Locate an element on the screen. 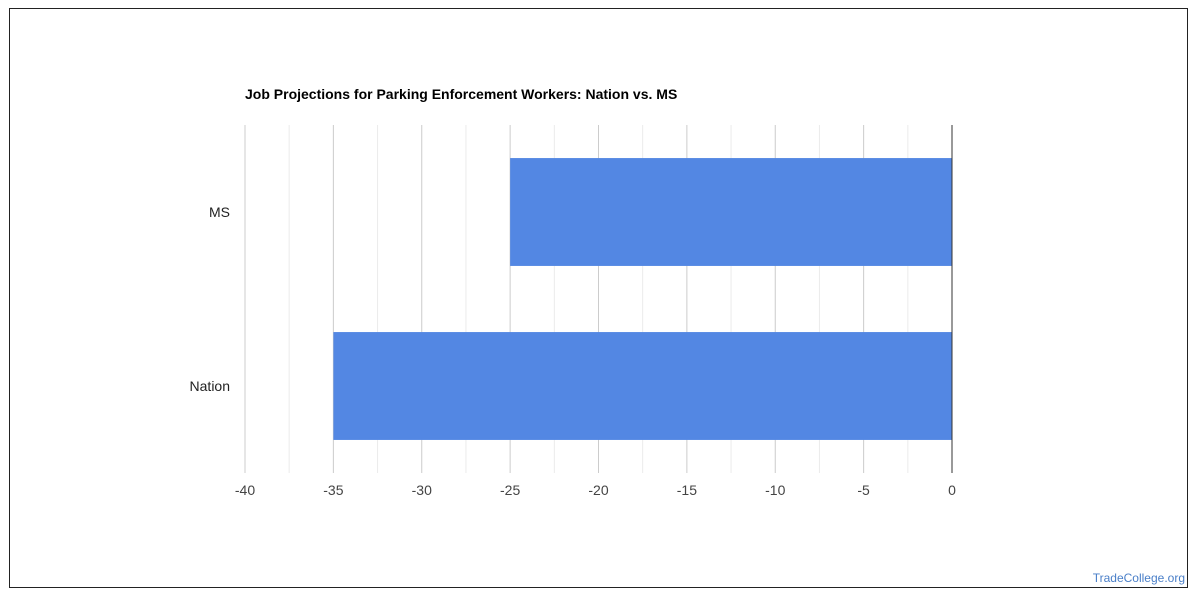 The image size is (1200, 600). bar-ms is located at coordinates (731, 212).